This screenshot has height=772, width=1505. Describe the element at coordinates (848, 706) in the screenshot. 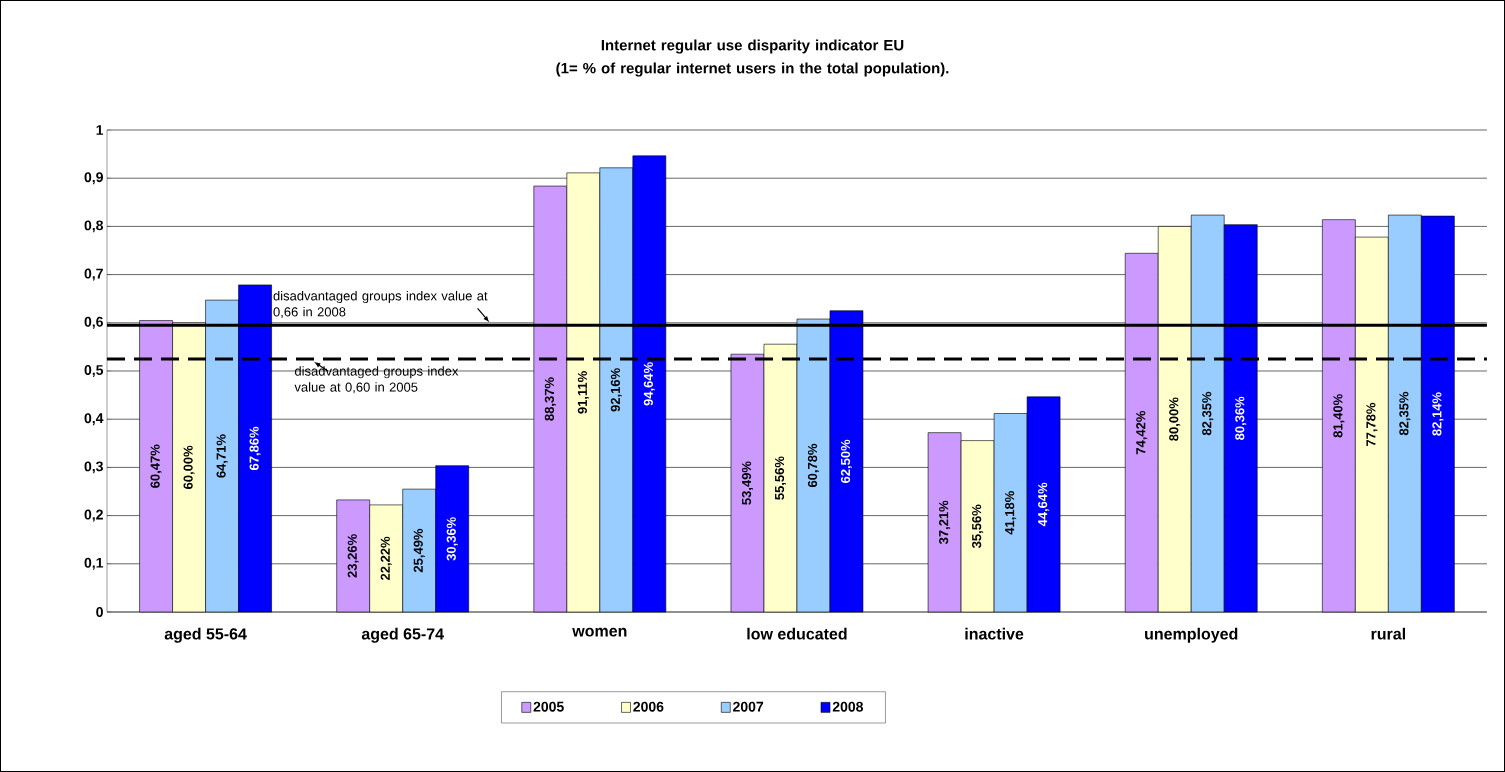

I see `legend-label: 2008` at that location.